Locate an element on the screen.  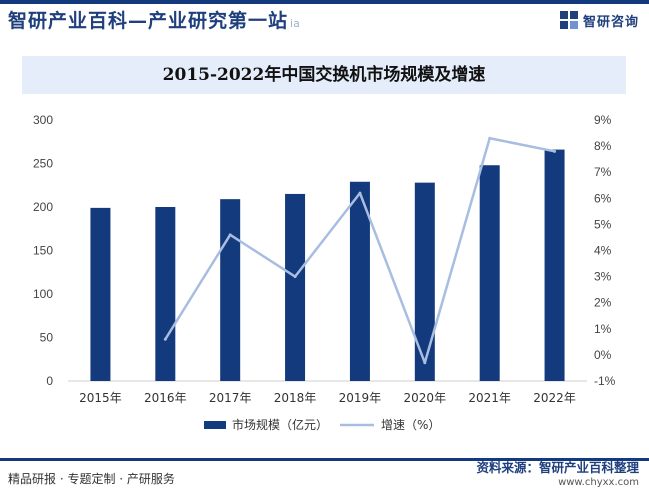
y-right-tick-label: 2% is located at coordinates (603, 303).